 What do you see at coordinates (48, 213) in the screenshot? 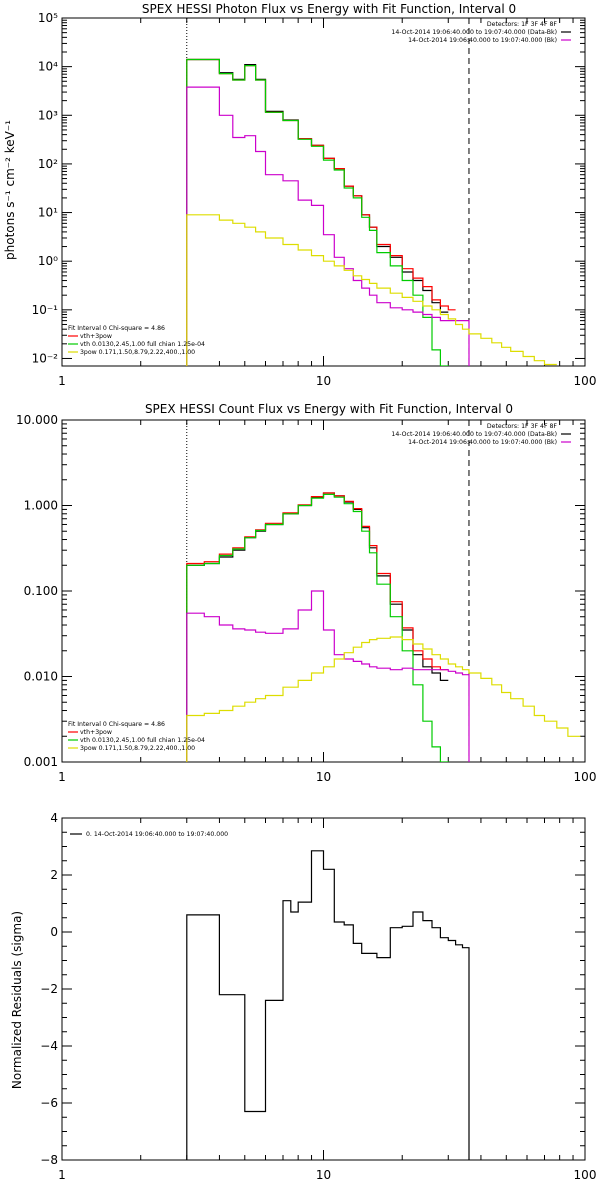
I see `y-tick-label: 10¹` at bounding box center [48, 213].